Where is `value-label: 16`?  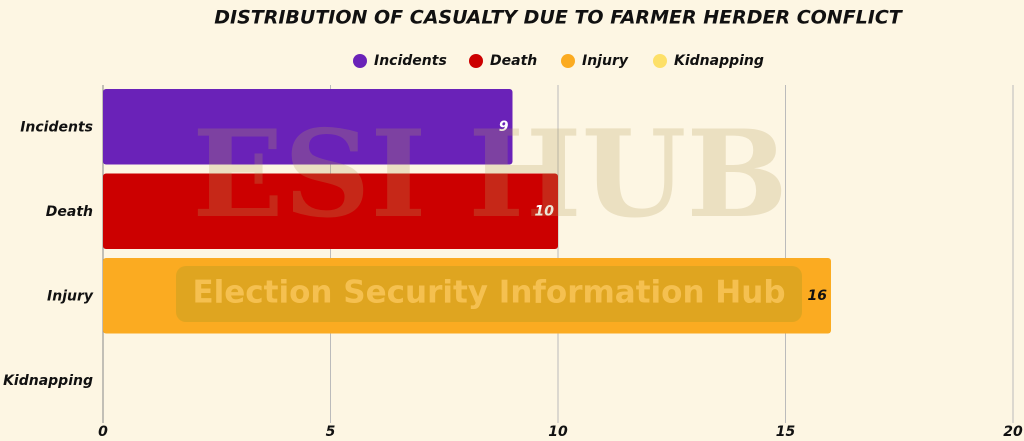 value-label: 16 is located at coordinates (818, 296).